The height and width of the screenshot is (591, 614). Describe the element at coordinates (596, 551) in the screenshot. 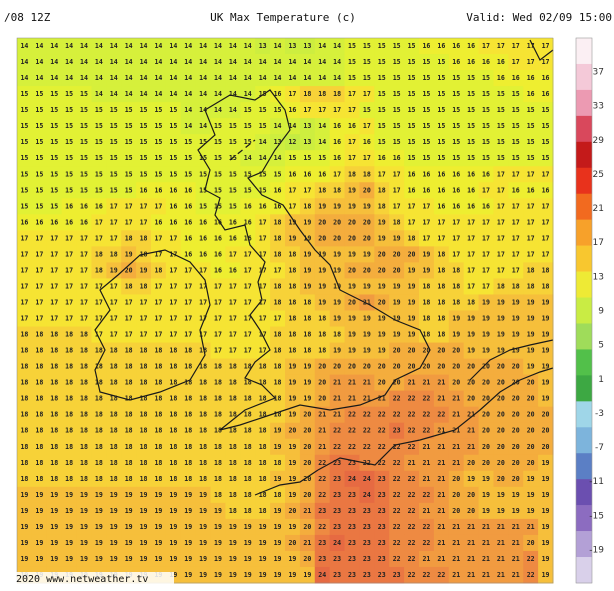

I see `colorbar-label: -19` at that location.